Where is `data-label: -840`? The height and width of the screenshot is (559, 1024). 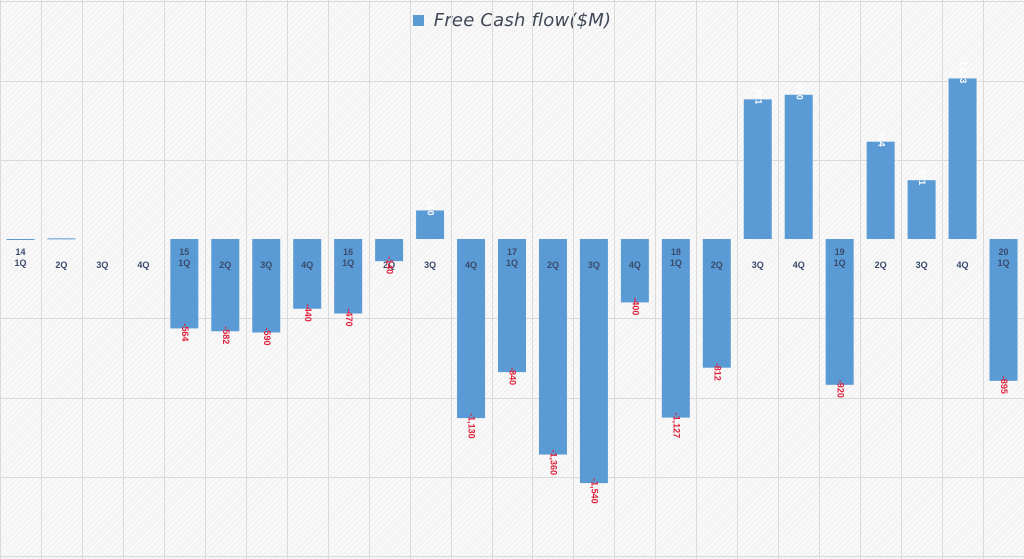
data-label: -840 is located at coordinates (513, 376).